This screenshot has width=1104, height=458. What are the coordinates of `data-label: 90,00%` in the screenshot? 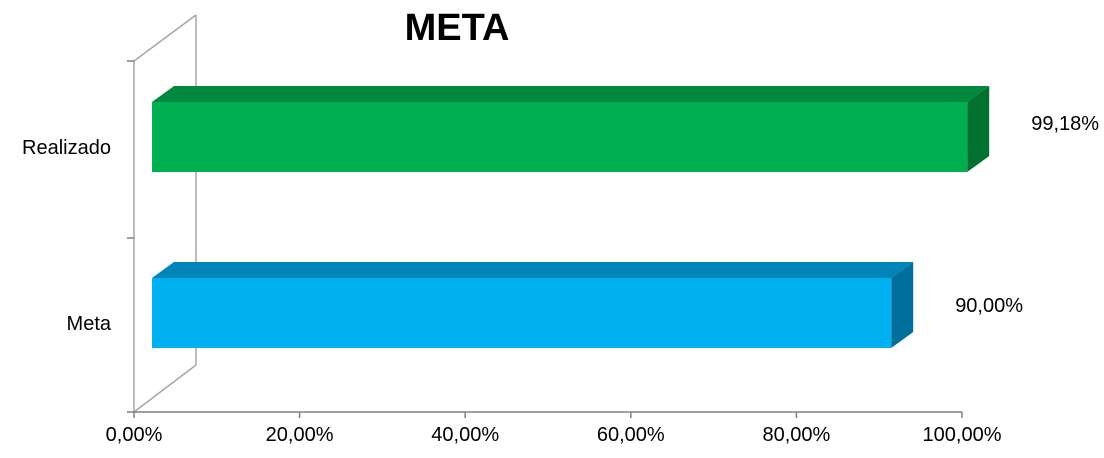 It's located at (989, 306).